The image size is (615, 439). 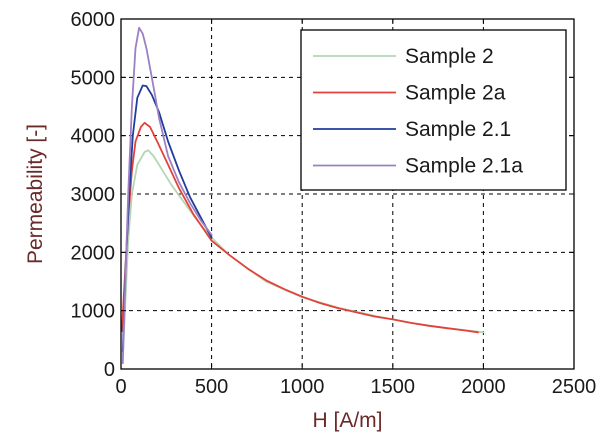 I want to click on y-tick-label: 5000, so click(x=93, y=78).